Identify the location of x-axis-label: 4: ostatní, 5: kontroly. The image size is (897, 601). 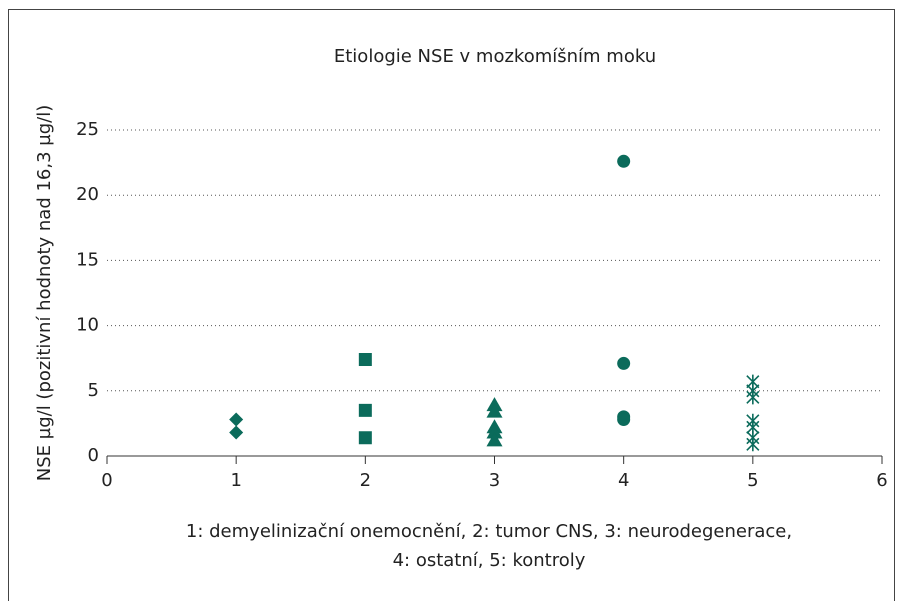
(489, 560).